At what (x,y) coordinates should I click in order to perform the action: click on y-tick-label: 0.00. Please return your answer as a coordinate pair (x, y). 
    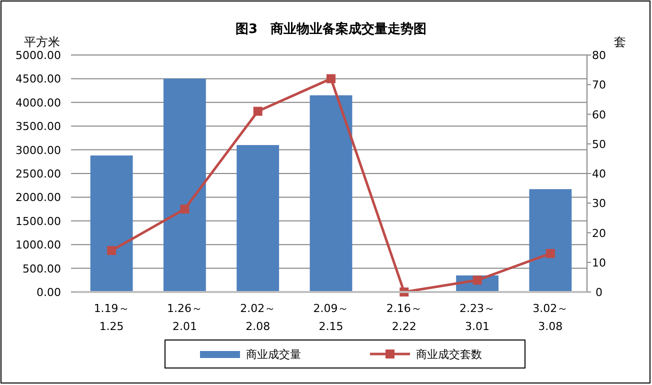
    Looking at the image, I should click on (48, 292).